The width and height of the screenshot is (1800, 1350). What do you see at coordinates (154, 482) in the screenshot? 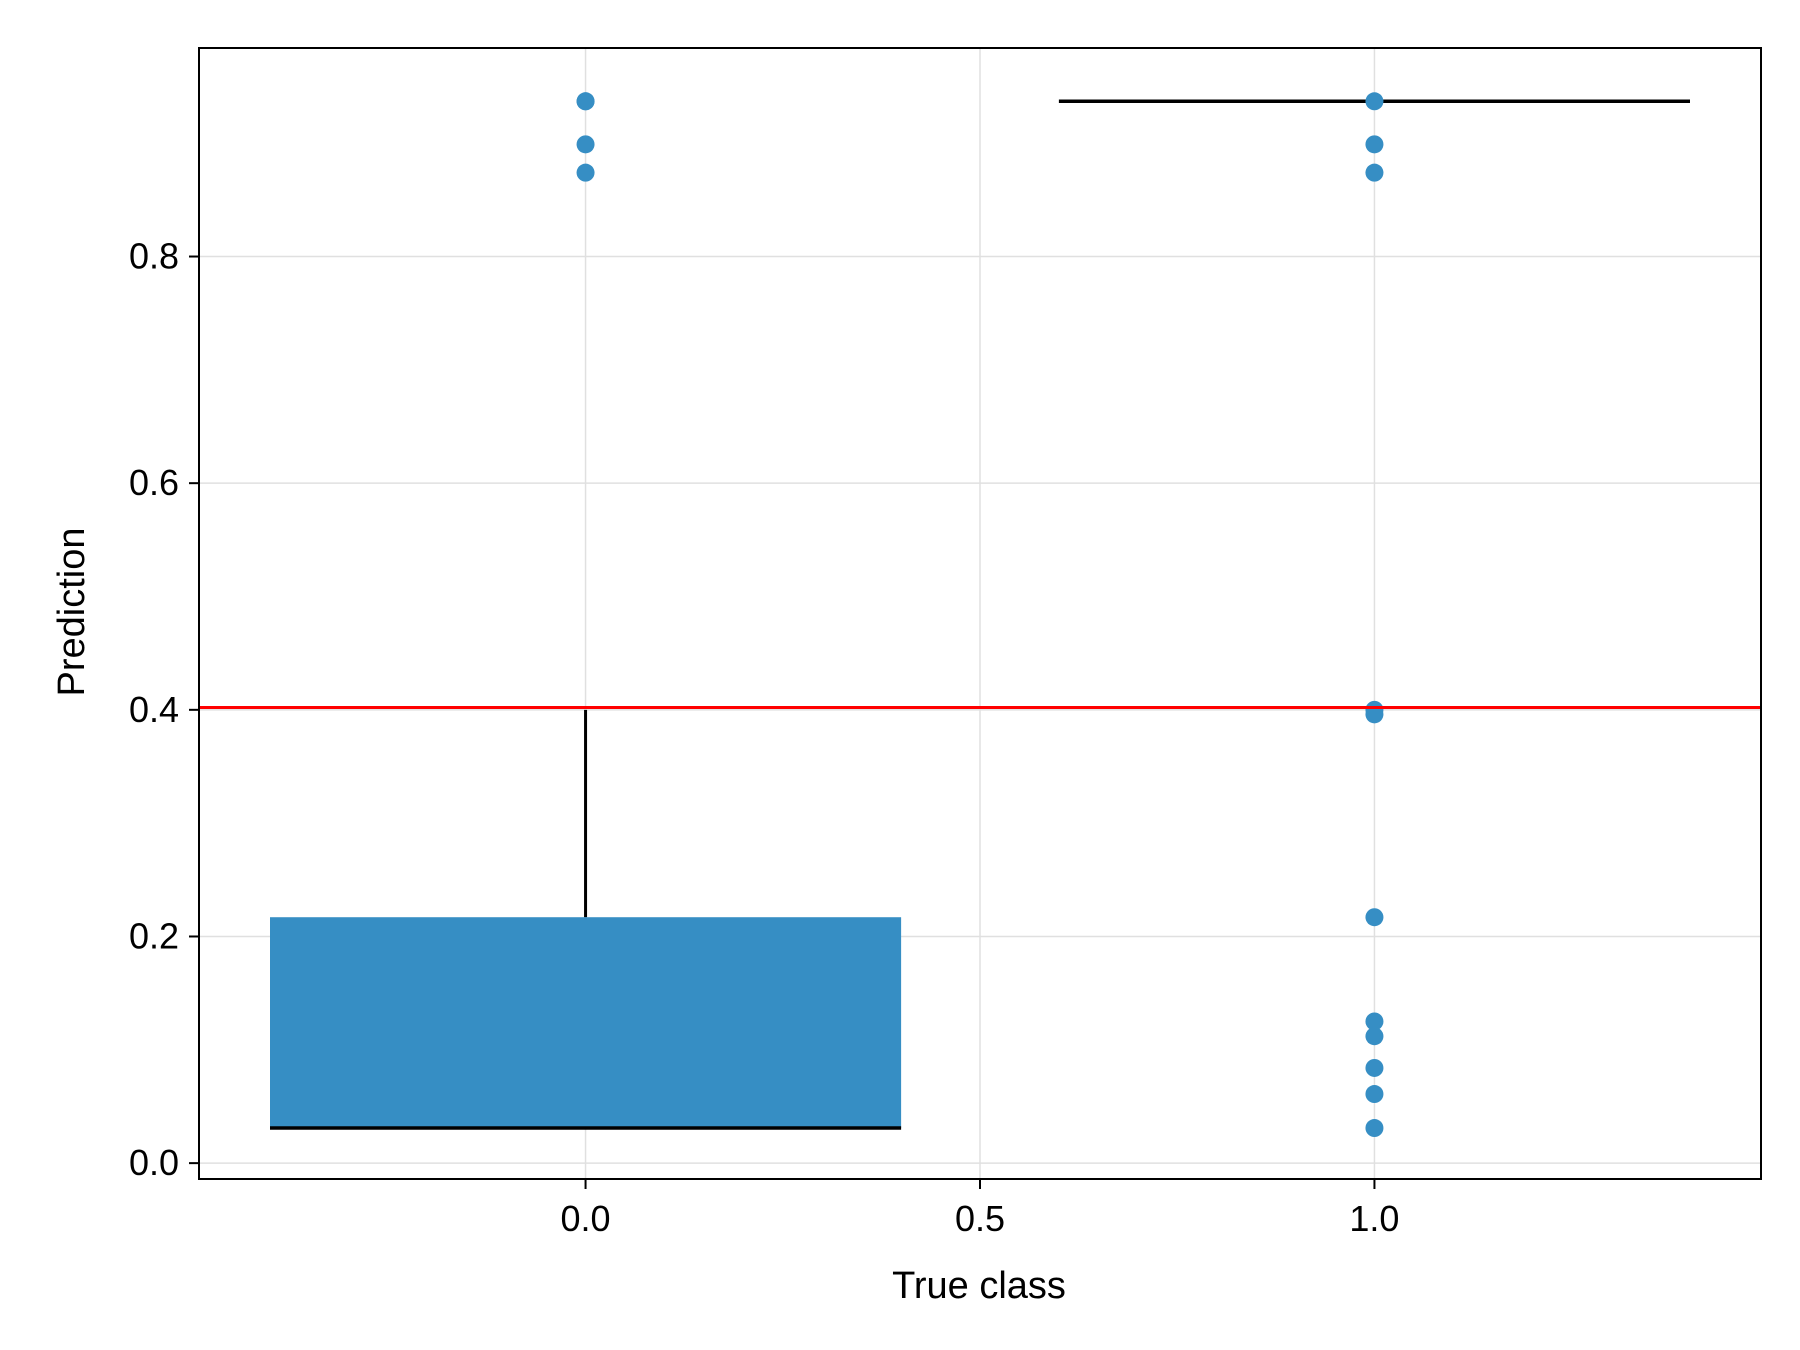
I see `y-tick-label: 0.6` at bounding box center [154, 482].